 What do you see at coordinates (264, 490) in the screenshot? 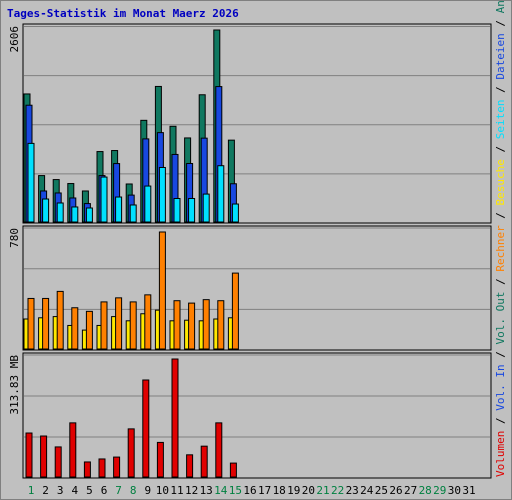
I see `day-label: 17` at bounding box center [264, 490].